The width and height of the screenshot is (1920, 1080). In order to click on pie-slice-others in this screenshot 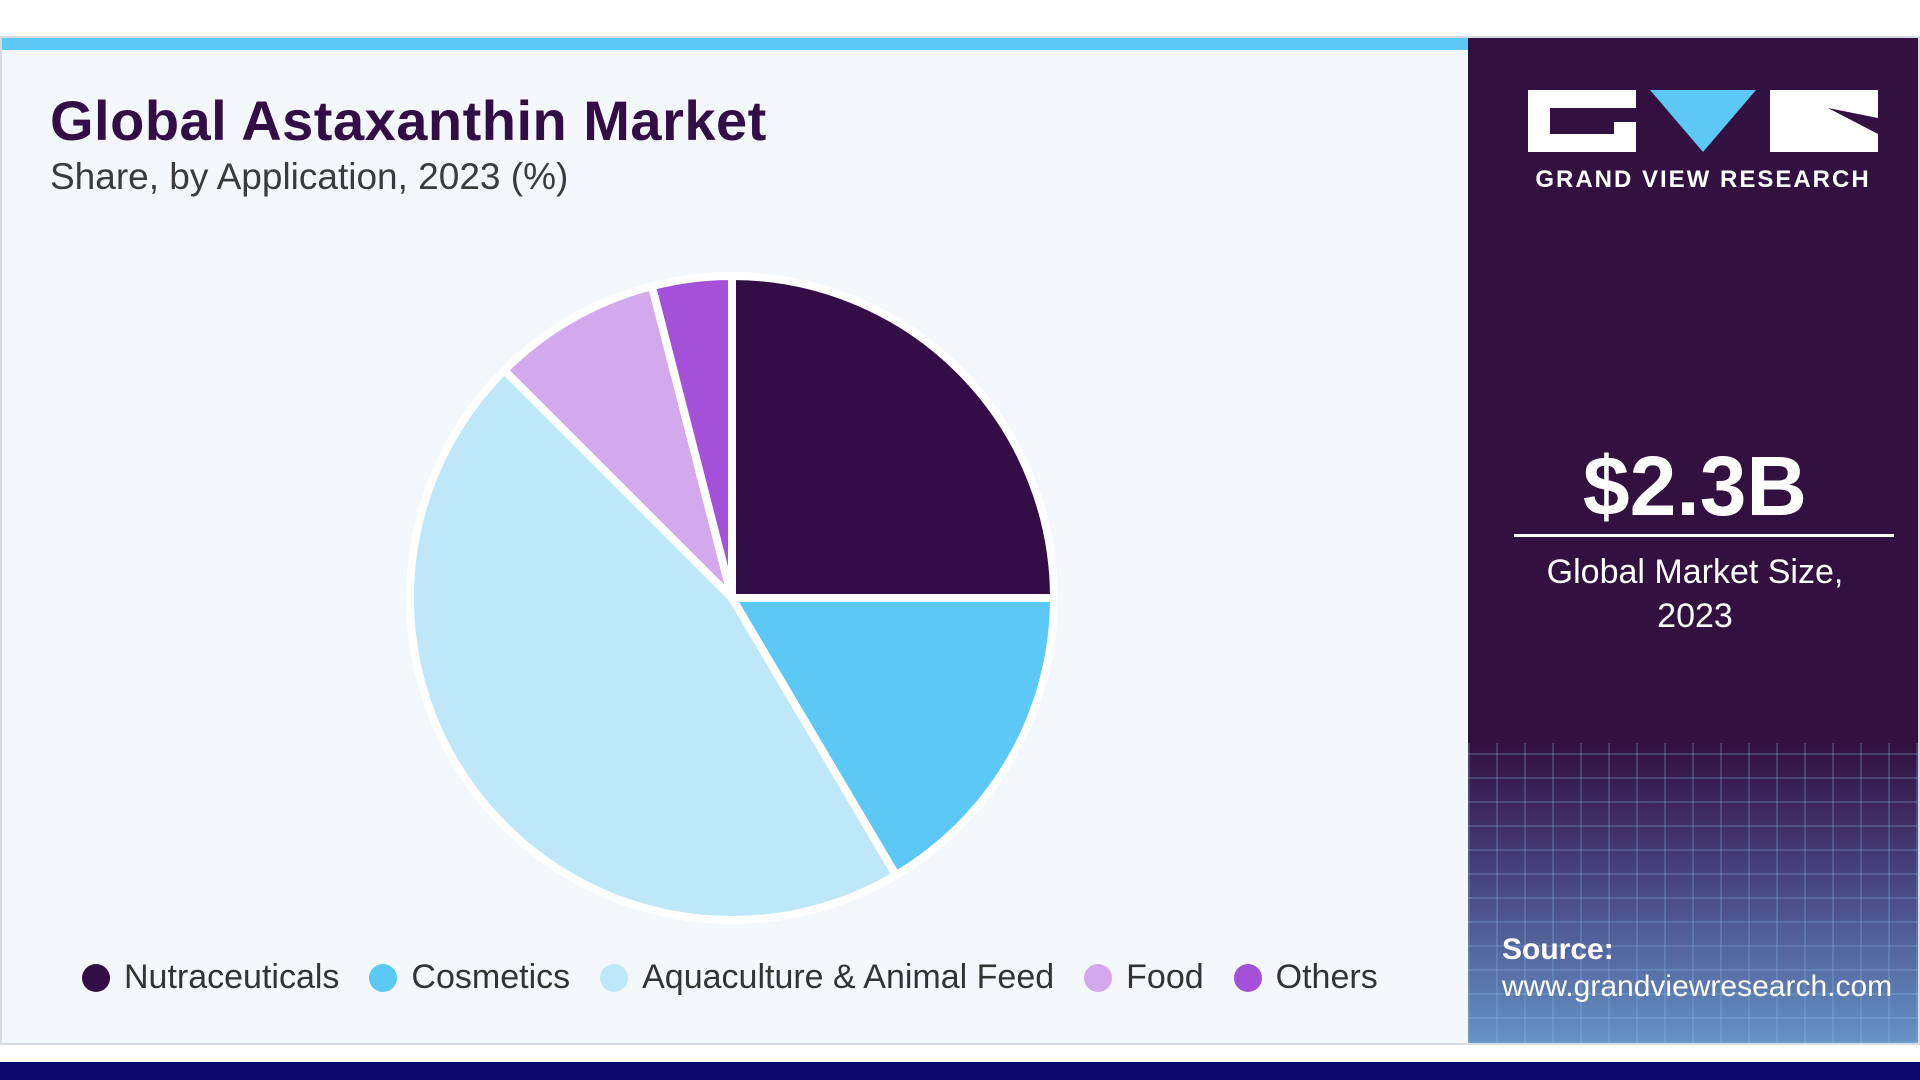, I will do `click(691, 437)`.